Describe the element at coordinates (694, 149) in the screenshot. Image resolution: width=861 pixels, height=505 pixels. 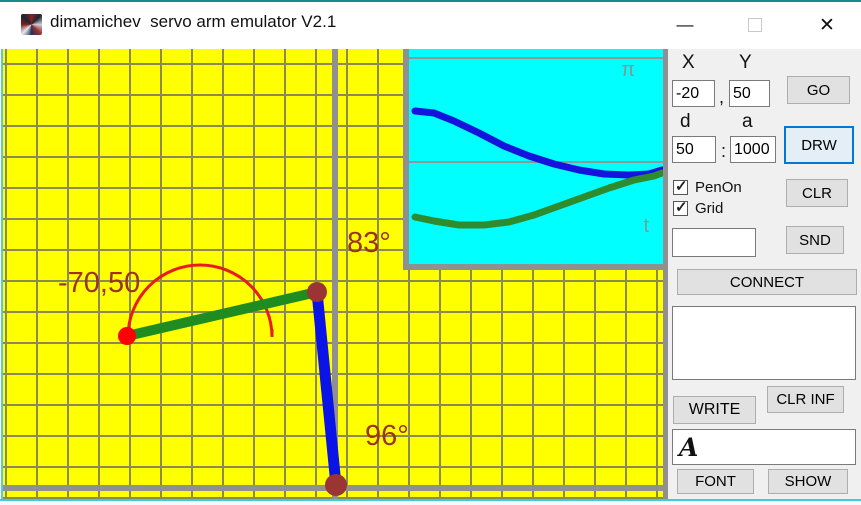
I see `d-input` at that location.